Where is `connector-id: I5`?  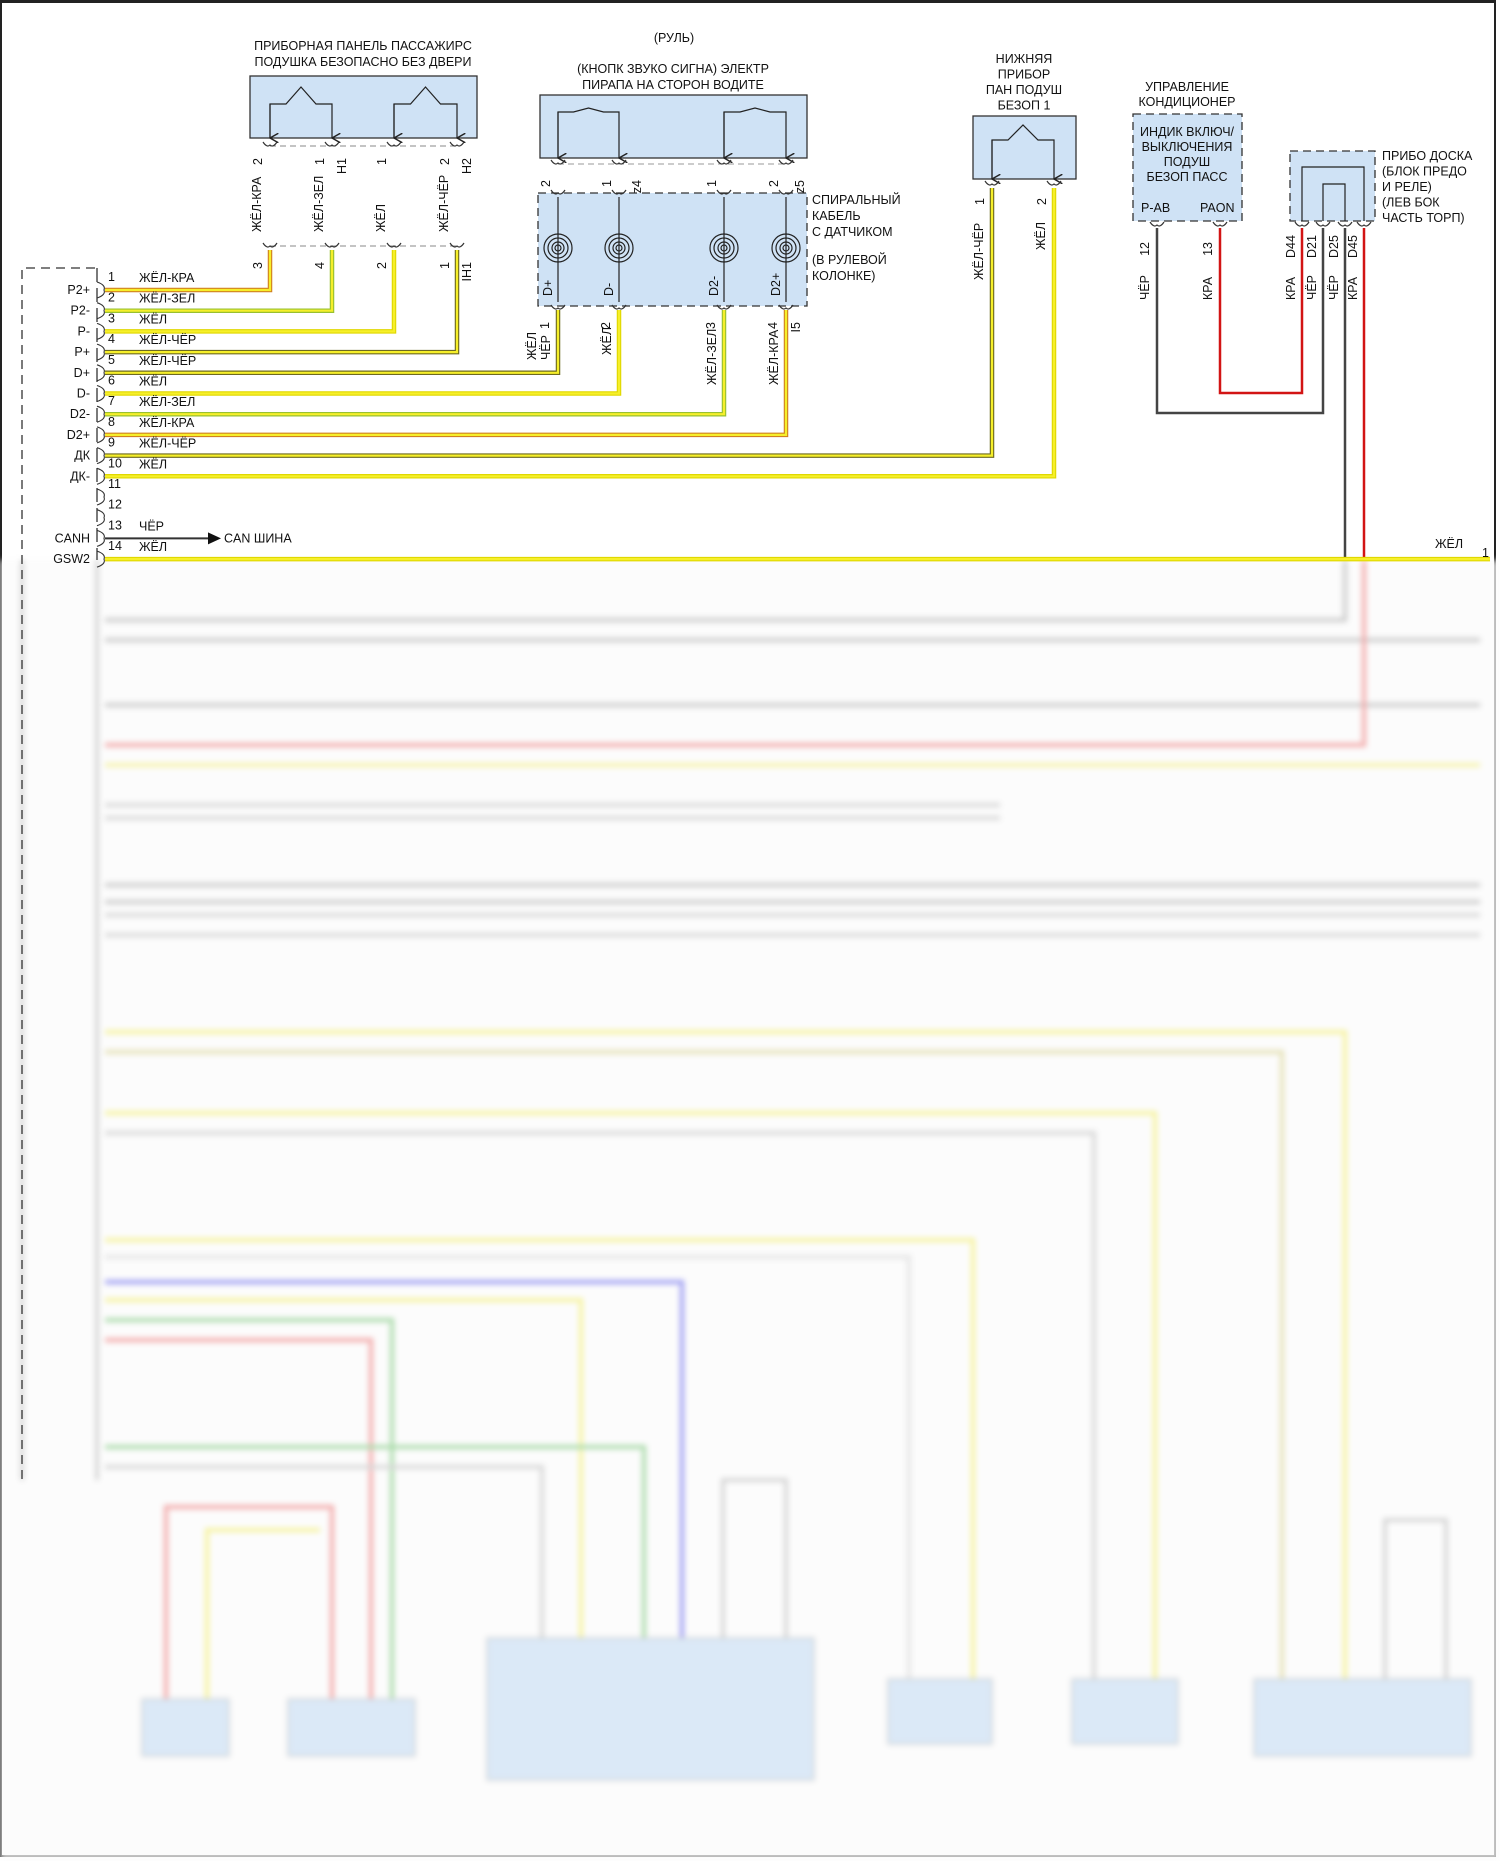 connector-id: I5 is located at coordinates (796, 327).